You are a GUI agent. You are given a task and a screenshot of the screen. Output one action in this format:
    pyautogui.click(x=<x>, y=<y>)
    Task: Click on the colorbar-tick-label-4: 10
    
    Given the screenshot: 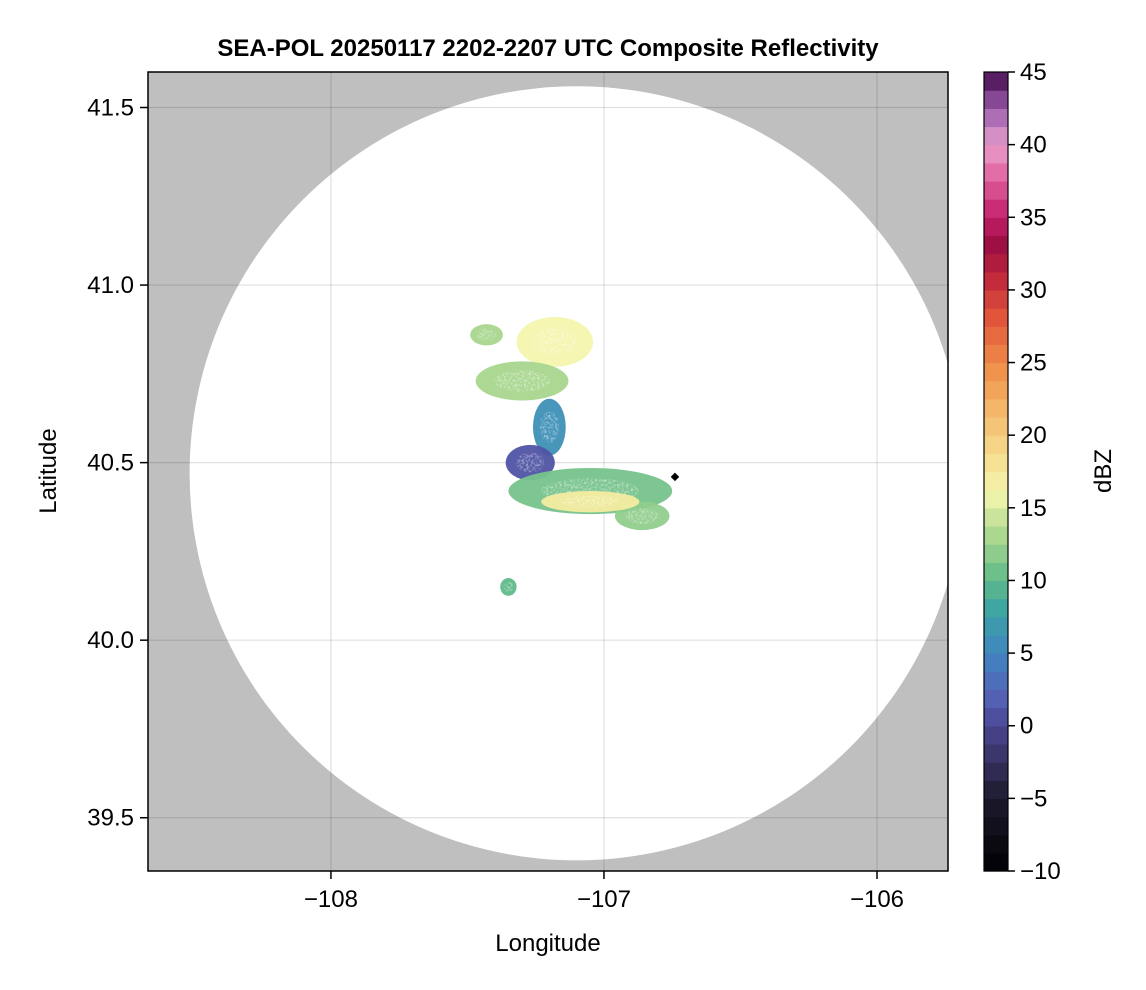 What is the action you would take?
    pyautogui.click(x=1033, y=580)
    